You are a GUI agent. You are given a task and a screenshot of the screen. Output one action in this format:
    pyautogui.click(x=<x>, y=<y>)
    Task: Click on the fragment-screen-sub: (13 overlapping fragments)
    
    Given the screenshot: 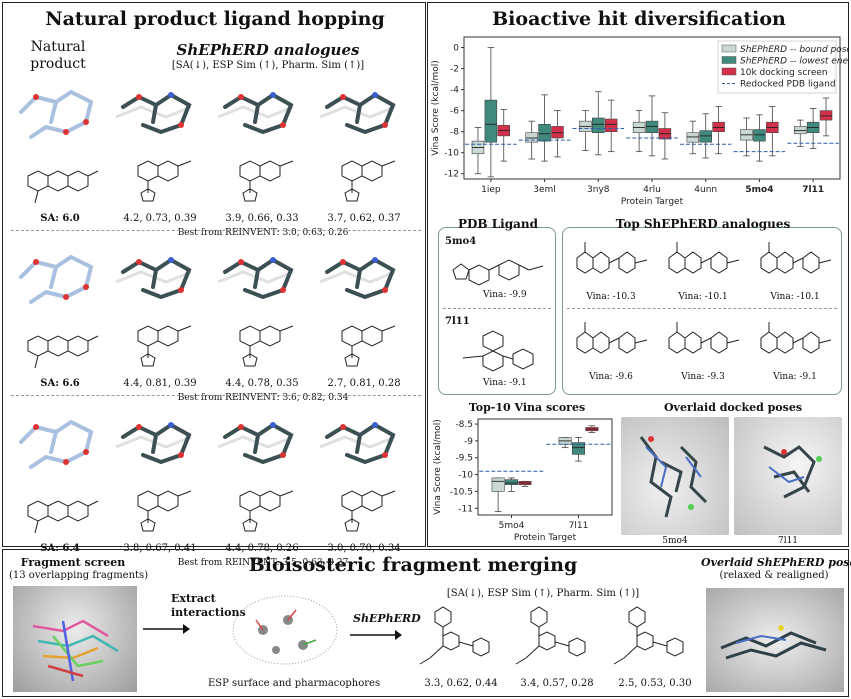 What is the action you would take?
    pyautogui.click(x=79, y=575)
    